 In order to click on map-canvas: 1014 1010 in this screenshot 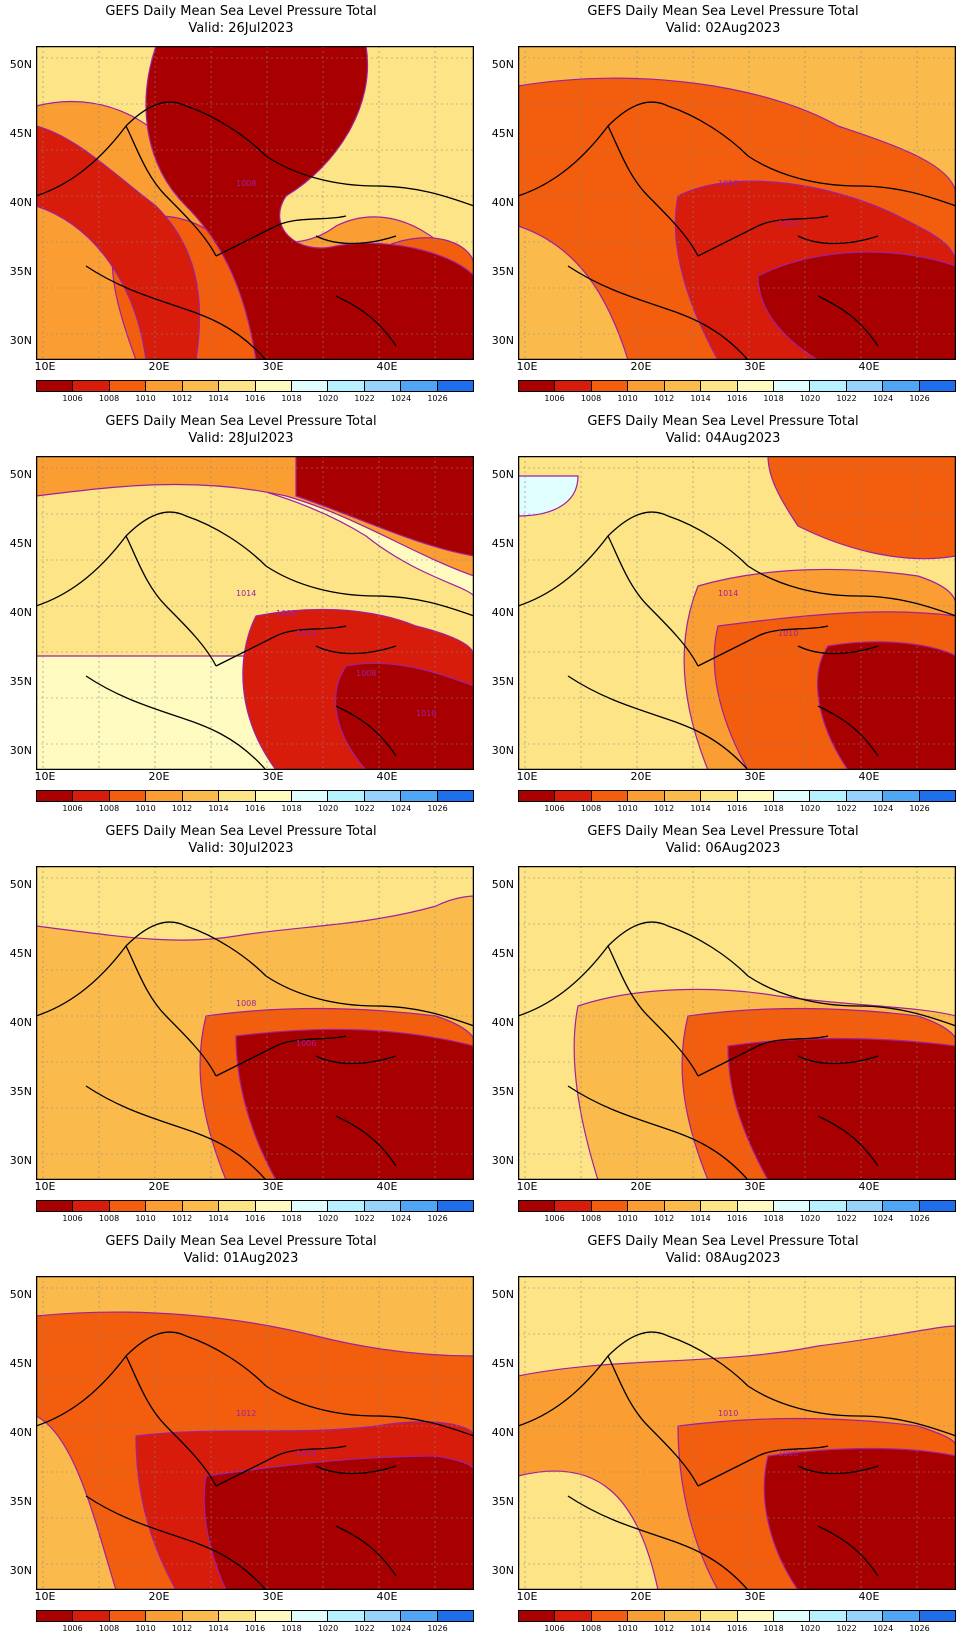, I will do `click(737, 613)`.